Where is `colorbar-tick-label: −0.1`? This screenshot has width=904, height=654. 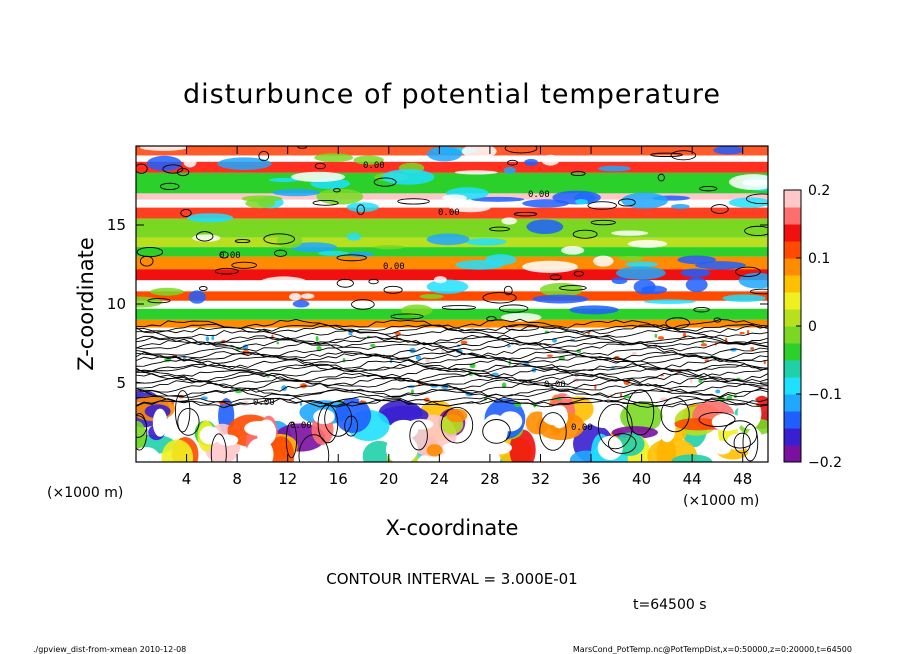
colorbar-tick-label: −0.1 is located at coordinates (825, 395).